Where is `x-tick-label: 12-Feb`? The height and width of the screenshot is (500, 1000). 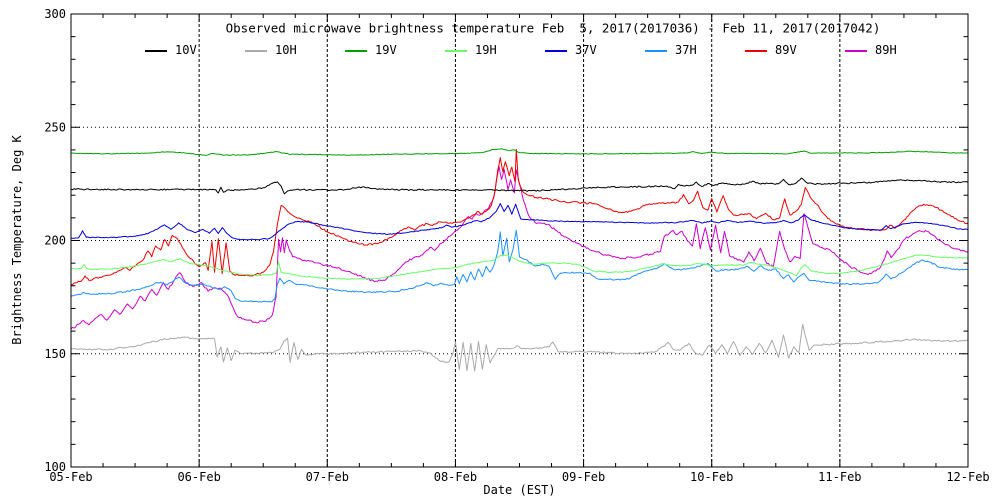
x-tick-label: 12-Feb is located at coordinates (967, 477).